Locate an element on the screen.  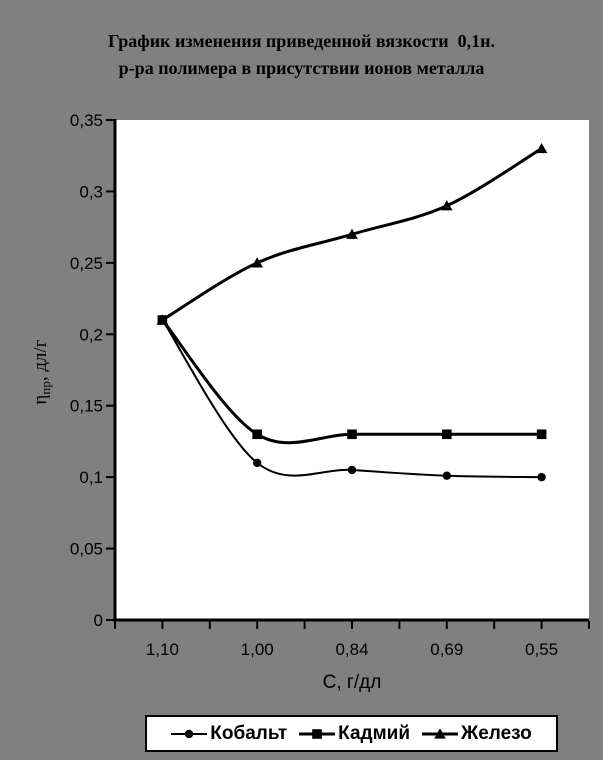
square-marker-icon is located at coordinates (317, 733).